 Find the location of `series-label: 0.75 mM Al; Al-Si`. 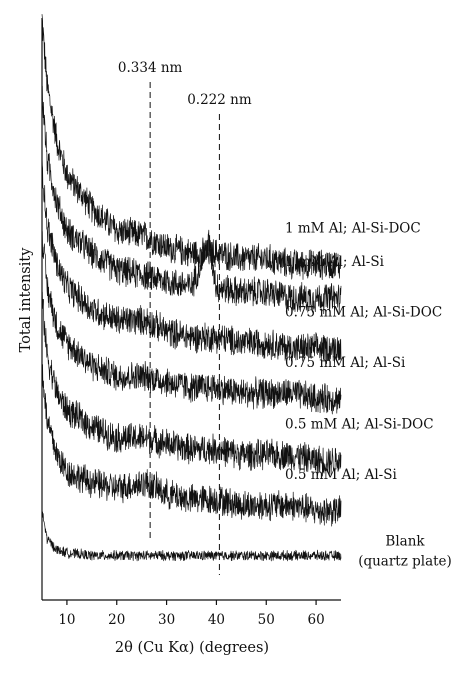

series-label: 0.75 mM Al; Al-Si is located at coordinates (345, 363).